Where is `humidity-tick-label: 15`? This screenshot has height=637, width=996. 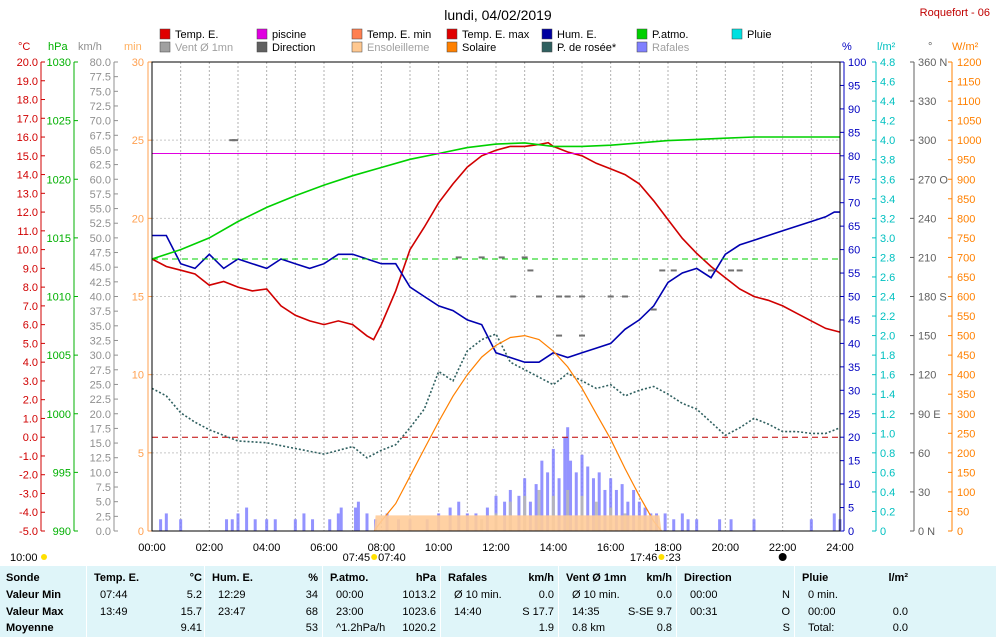 humidity-tick-label: 15 is located at coordinates (854, 462).